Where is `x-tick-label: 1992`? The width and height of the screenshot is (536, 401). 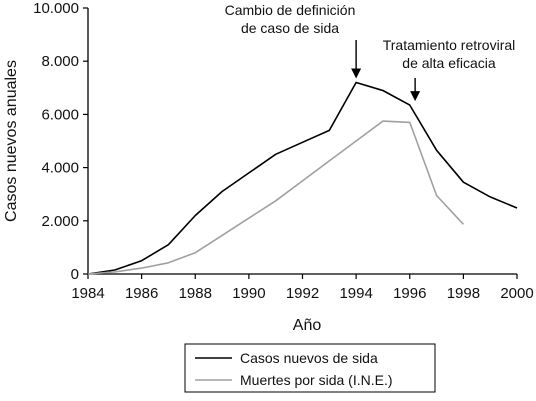
x-tick-label: 1992 is located at coordinates (302, 293).